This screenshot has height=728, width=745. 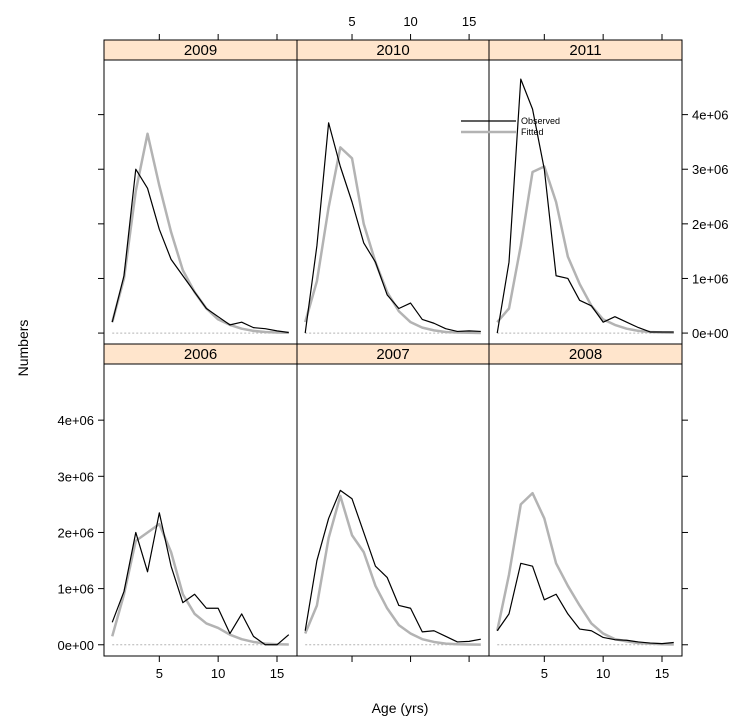 I want to click on observed-line-2010, so click(x=392, y=228).